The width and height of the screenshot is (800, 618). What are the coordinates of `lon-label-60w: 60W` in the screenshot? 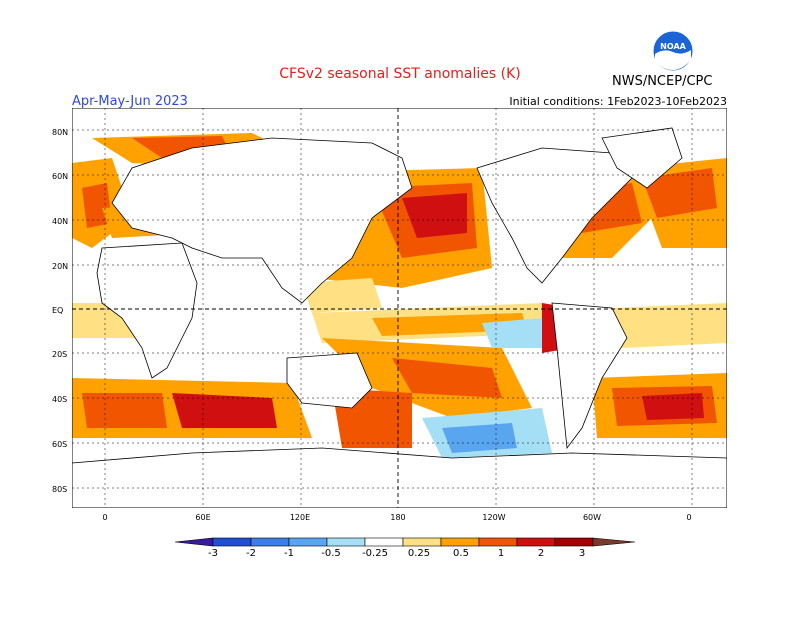 It's located at (592, 517).